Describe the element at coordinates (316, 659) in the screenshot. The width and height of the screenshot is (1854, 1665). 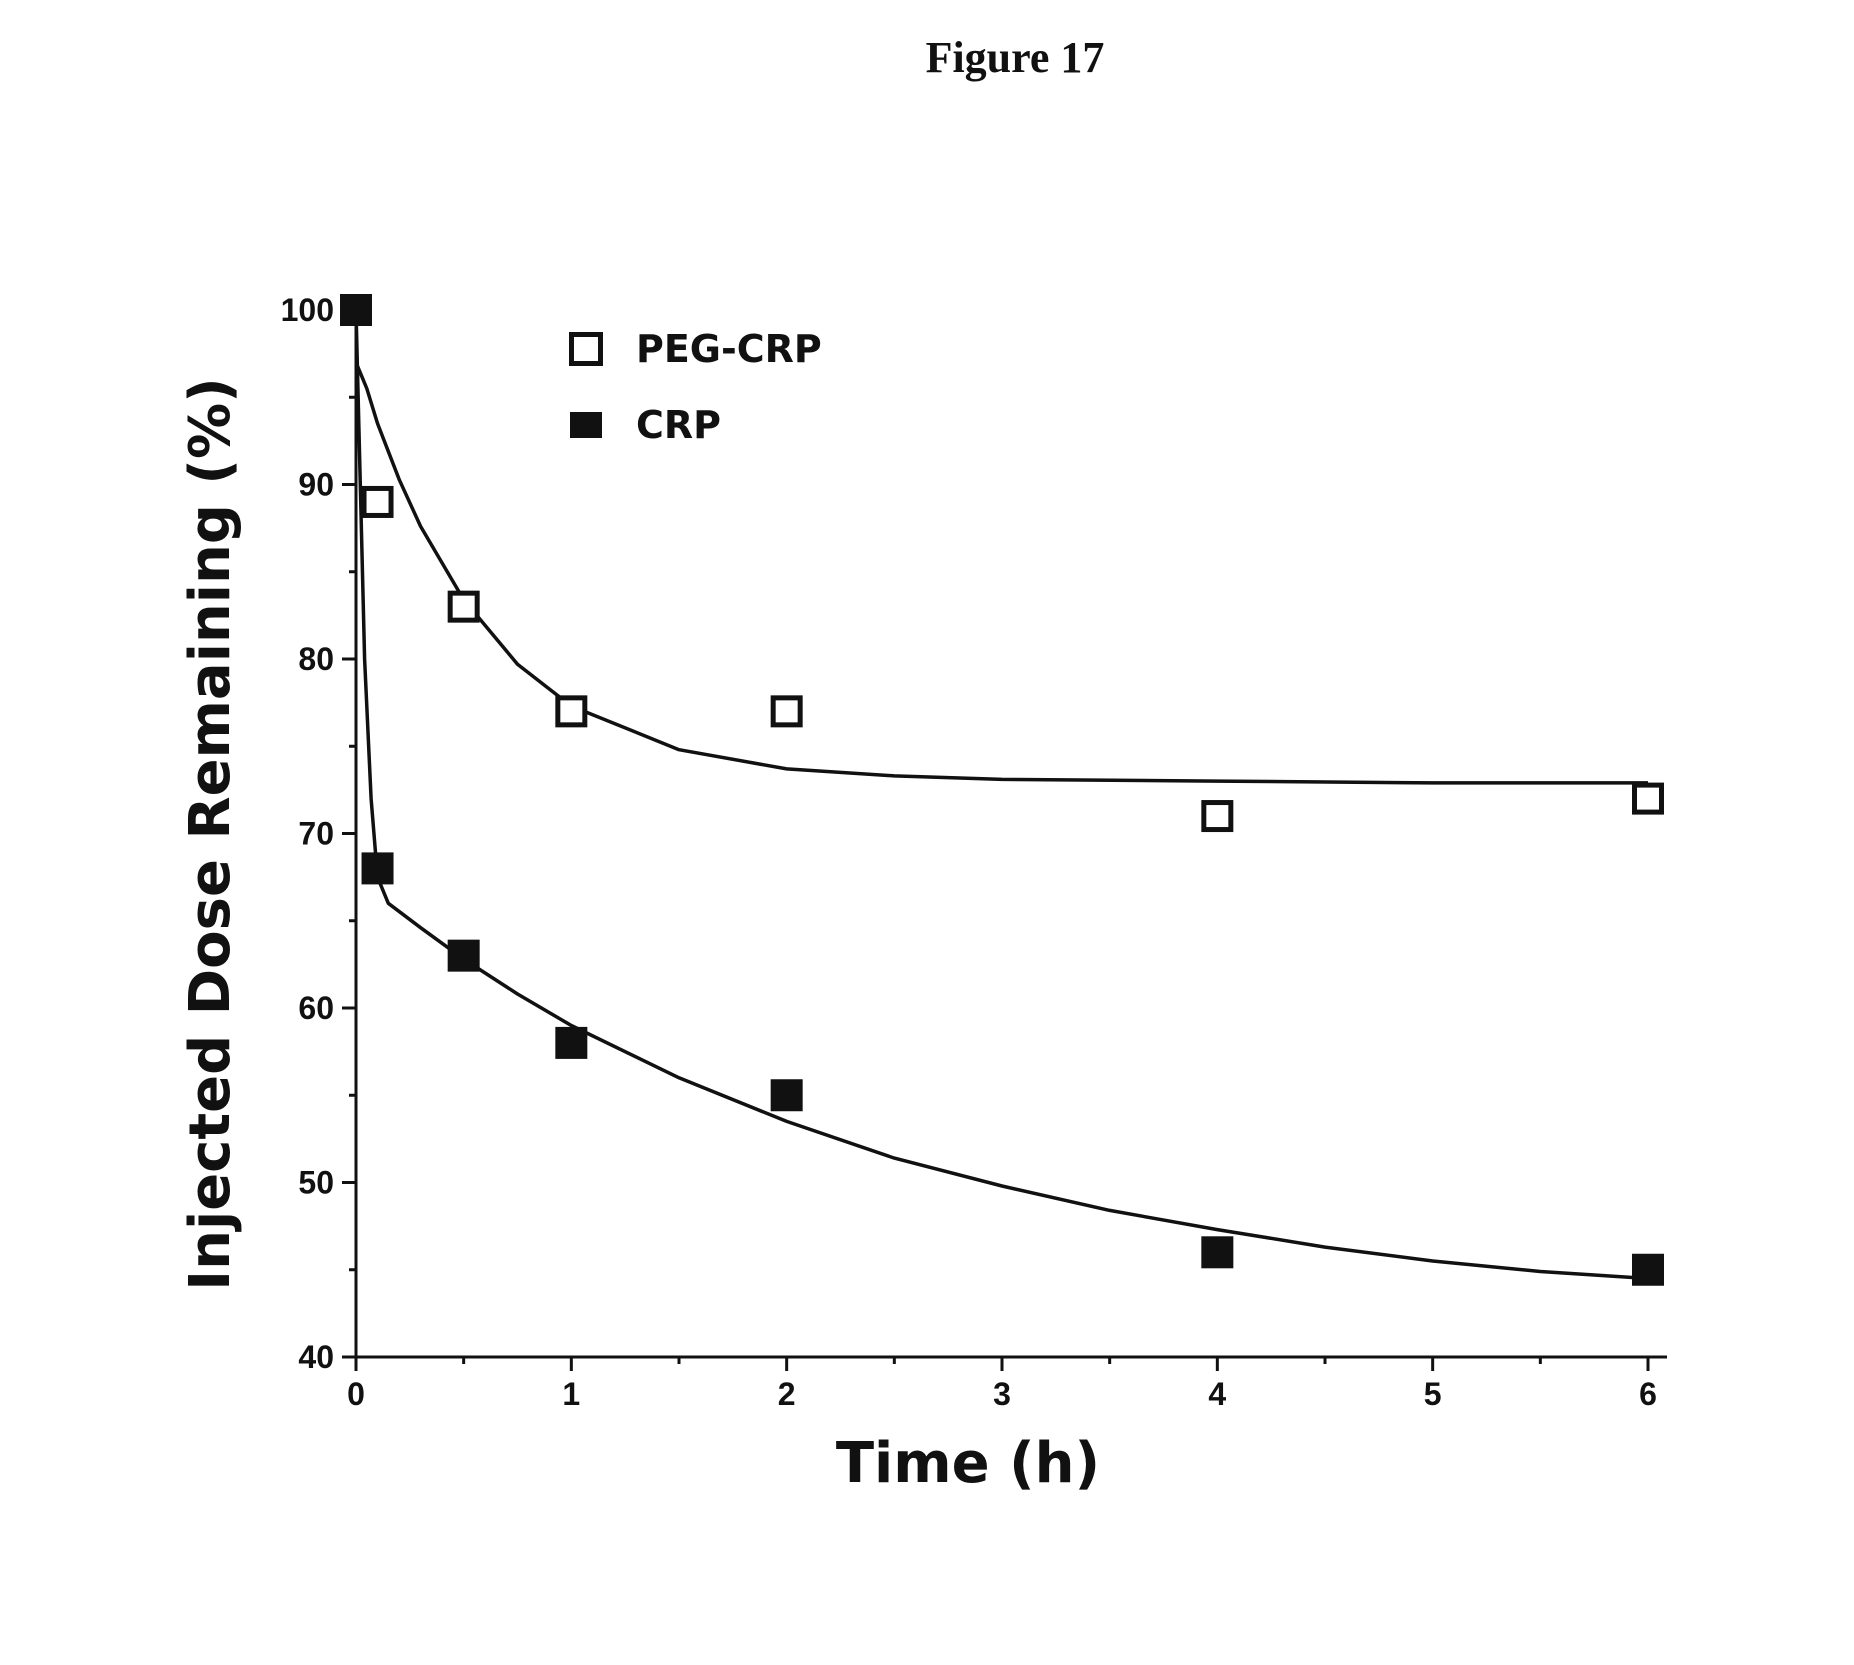
I see `y-tick-label: 80` at that location.